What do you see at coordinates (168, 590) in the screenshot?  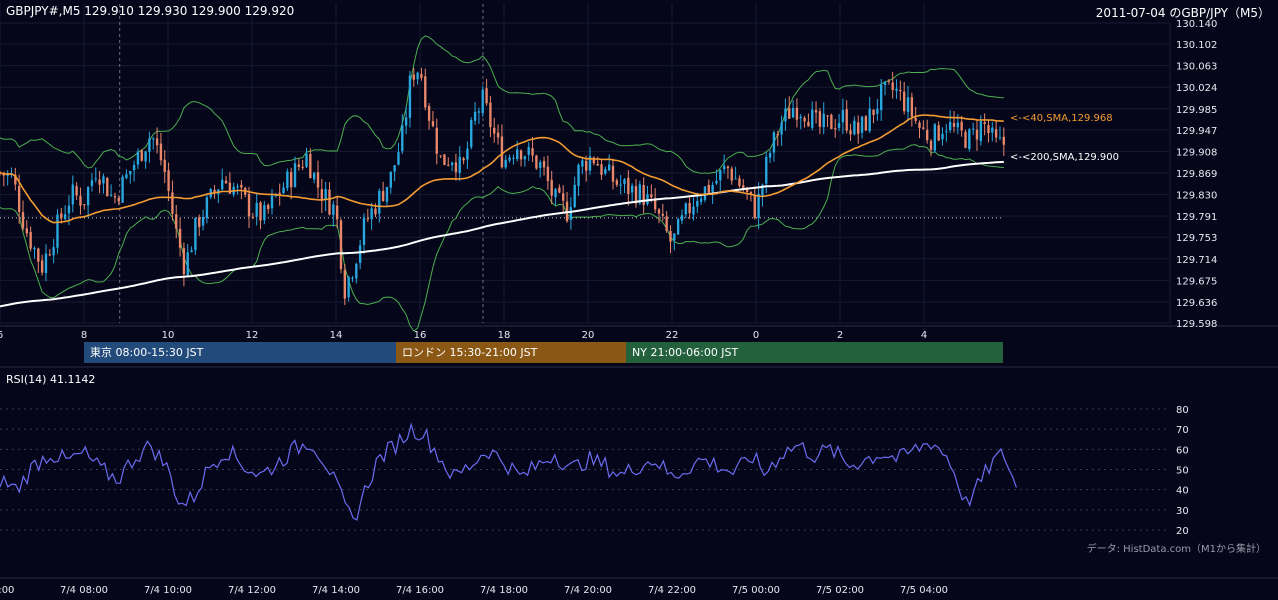 I see `time-tick-label: 7/4 10:00` at bounding box center [168, 590].